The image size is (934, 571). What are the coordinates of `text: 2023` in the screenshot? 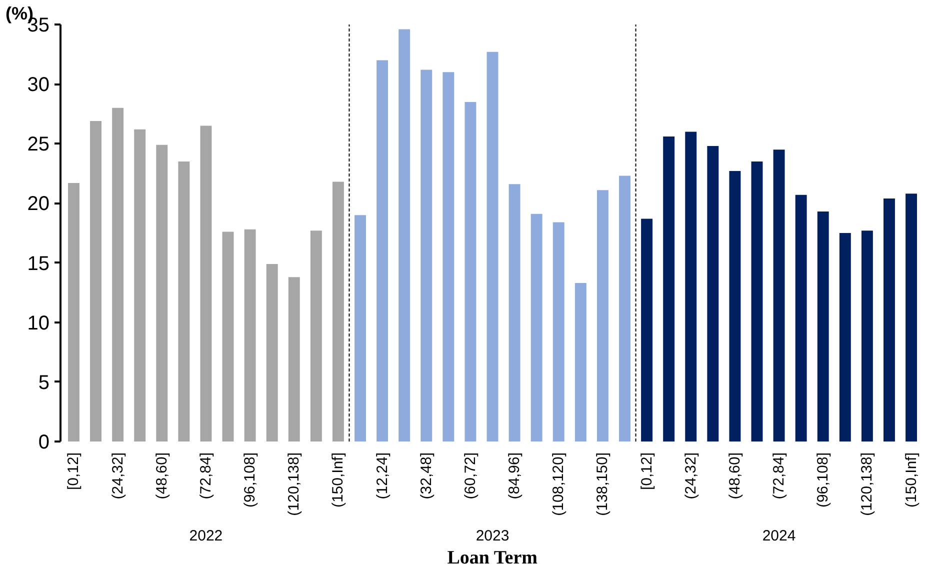 It's located at (493, 536).